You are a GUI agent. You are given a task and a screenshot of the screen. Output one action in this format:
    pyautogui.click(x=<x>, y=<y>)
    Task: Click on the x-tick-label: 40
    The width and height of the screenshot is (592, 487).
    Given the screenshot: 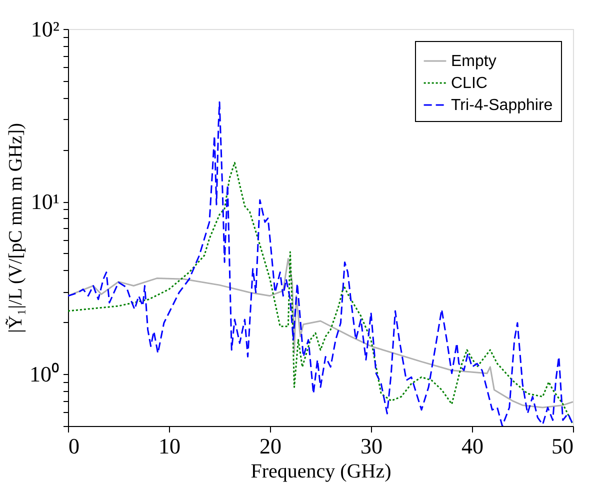 What is the action you would take?
    pyautogui.click(x=473, y=446)
    